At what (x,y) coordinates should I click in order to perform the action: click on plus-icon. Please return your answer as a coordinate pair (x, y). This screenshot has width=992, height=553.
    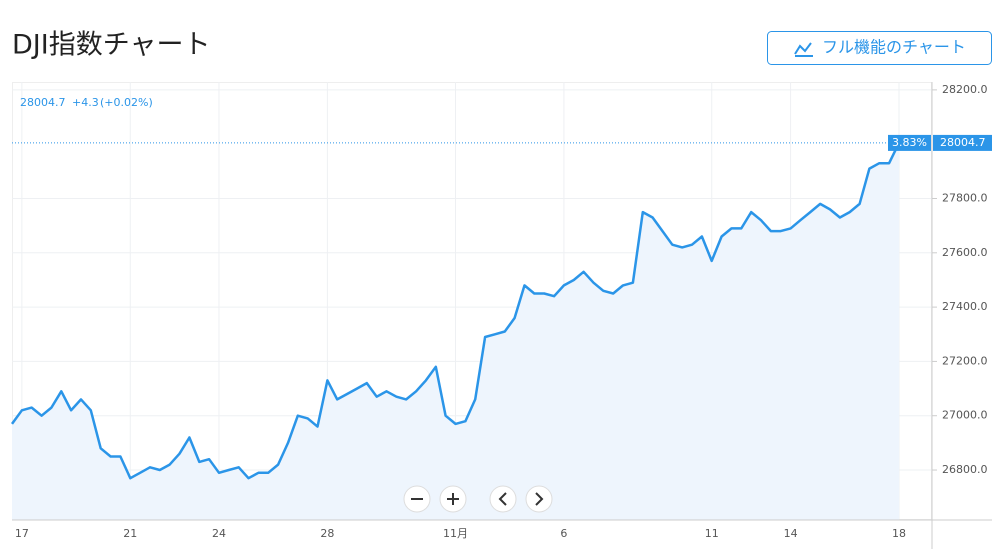
    Looking at the image, I should click on (453, 499).